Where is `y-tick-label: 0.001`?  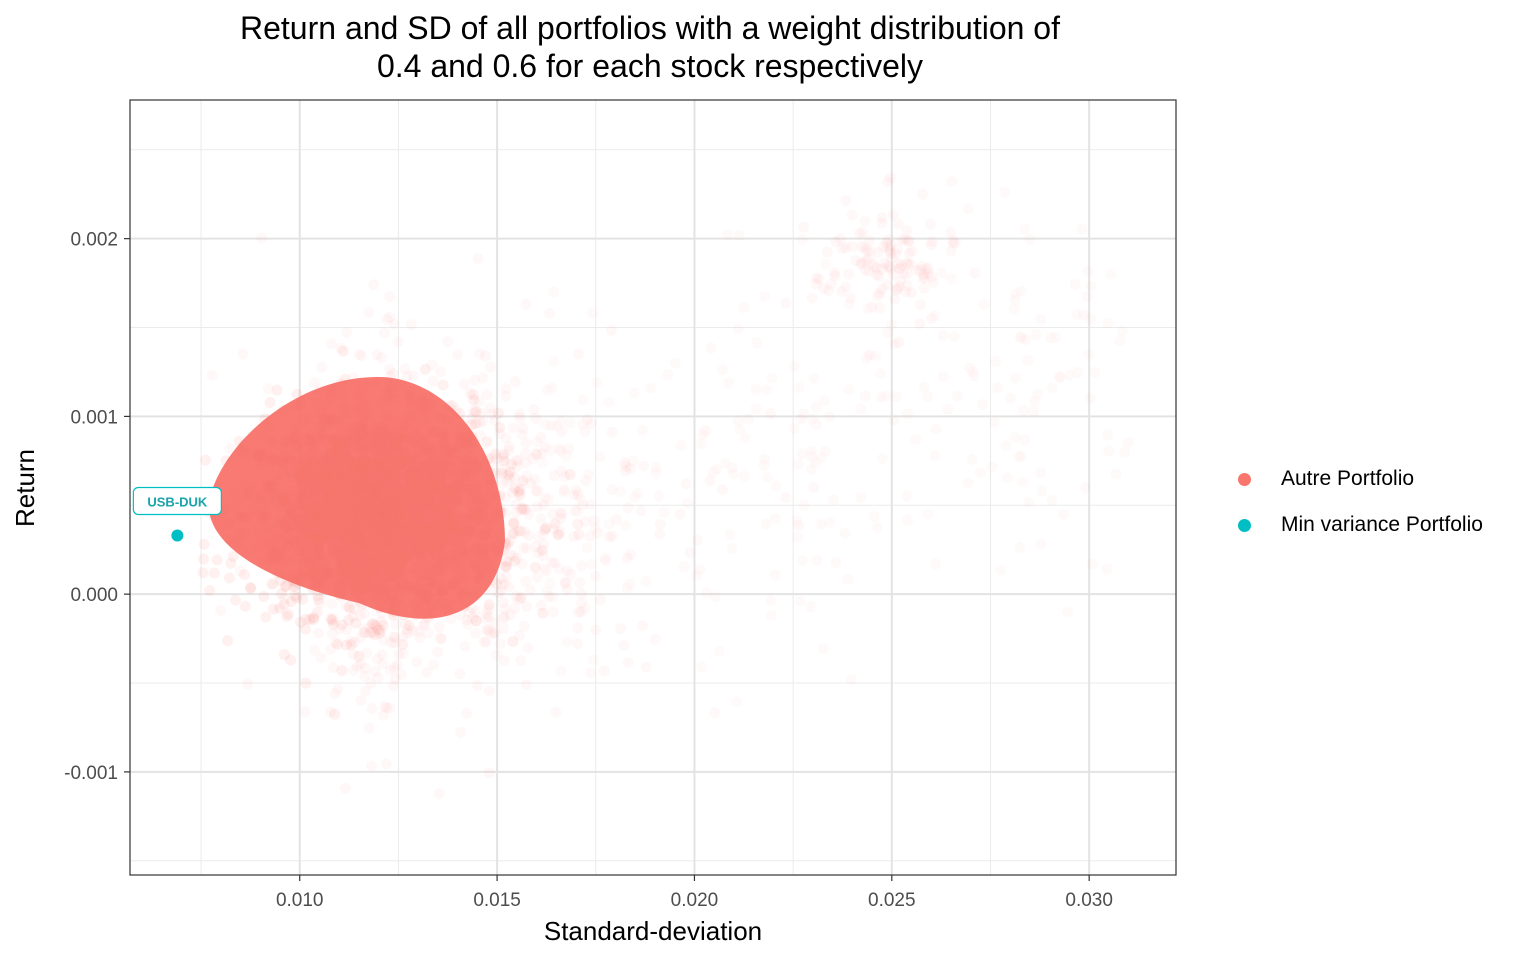 y-tick-label: 0.001 is located at coordinates (94, 417).